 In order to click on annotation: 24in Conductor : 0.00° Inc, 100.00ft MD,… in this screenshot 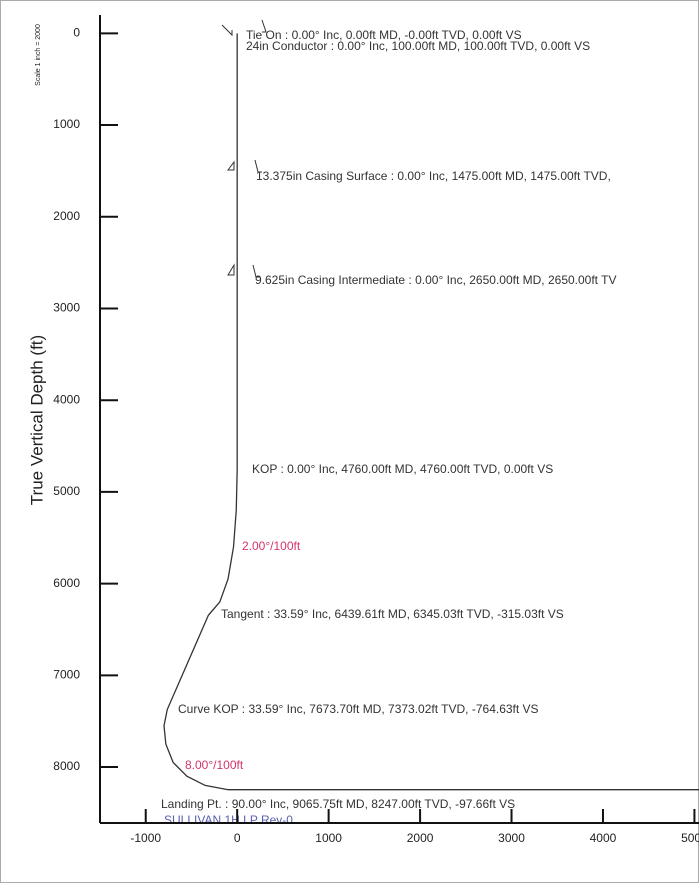, I will do `click(418, 46)`.